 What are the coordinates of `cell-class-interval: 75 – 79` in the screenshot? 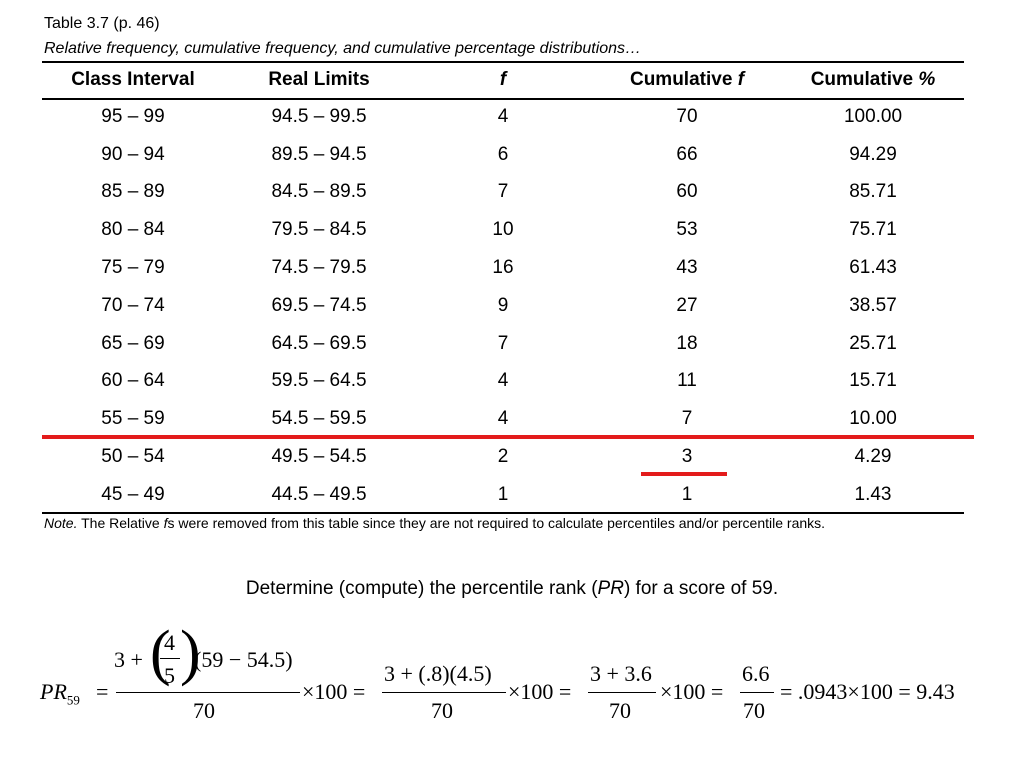 It's located at (133, 268).